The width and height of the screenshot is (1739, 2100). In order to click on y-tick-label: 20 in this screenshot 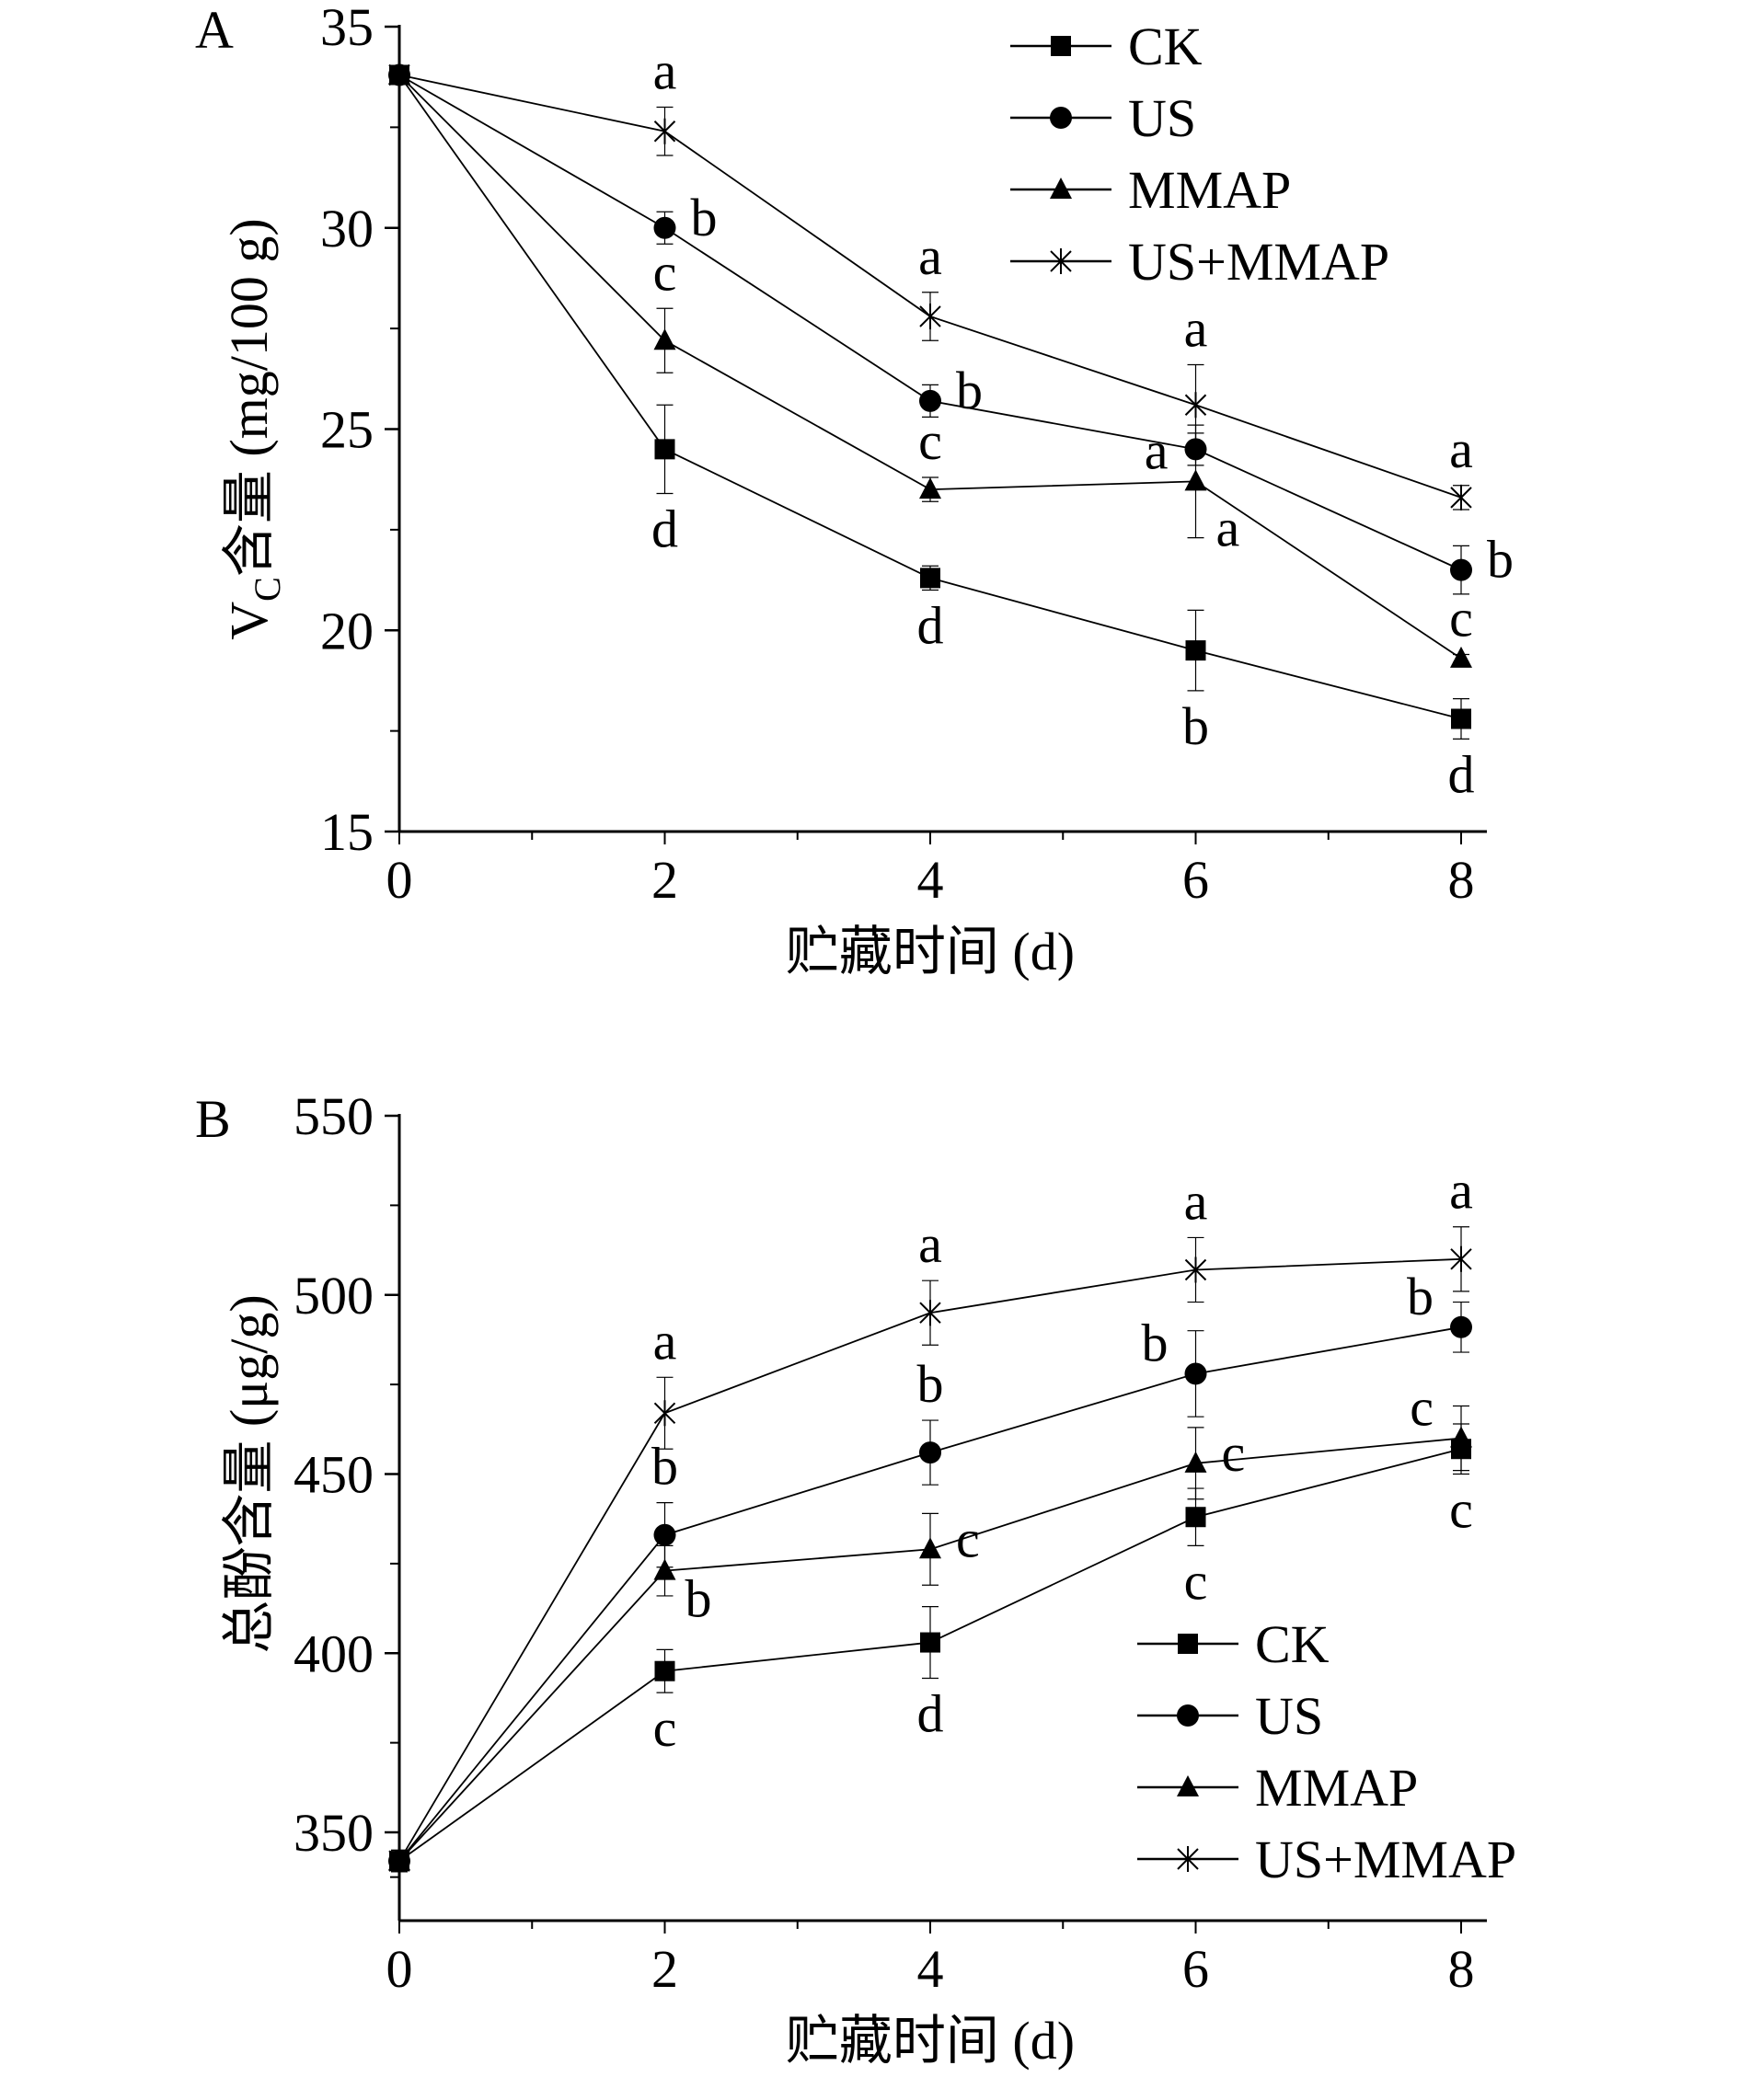, I will do `click(347, 630)`.